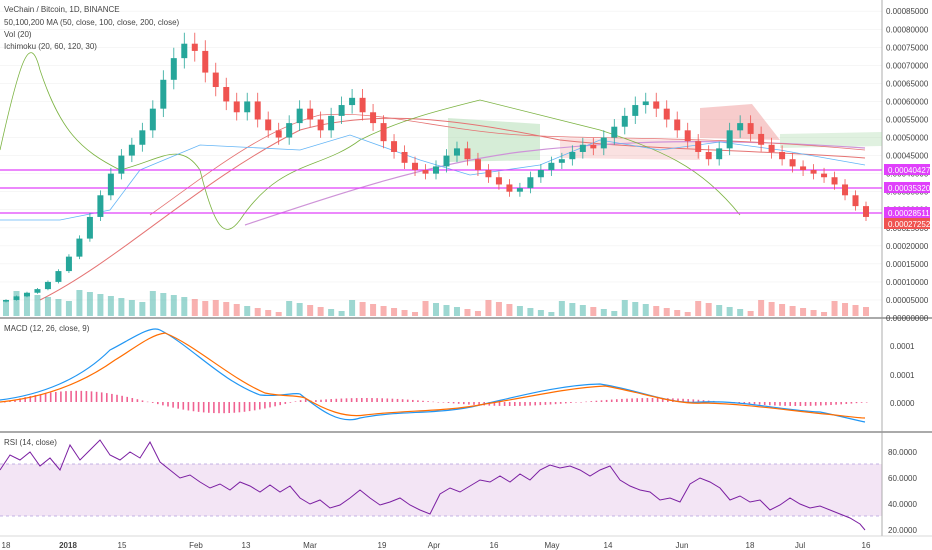 Image resolution: width=932 pixels, height=550 pixels. I want to click on x-tick-label: 14, so click(608, 545).